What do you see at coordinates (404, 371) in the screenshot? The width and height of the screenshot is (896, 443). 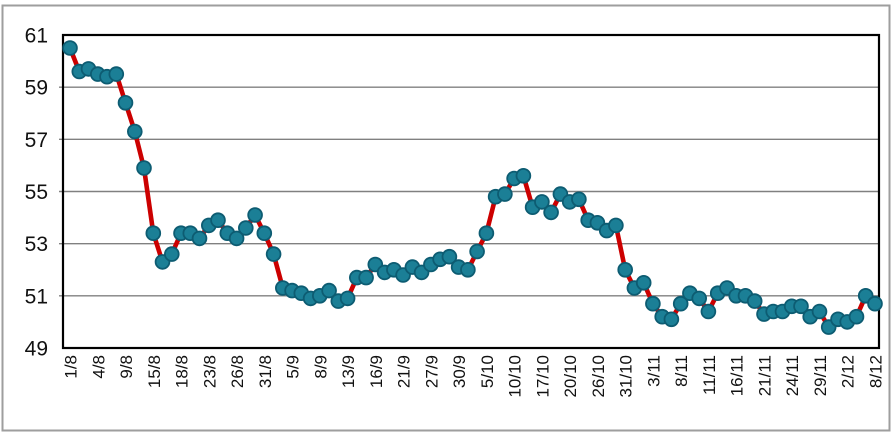 I see `x-axis-tick-label: 21/9` at bounding box center [404, 371].